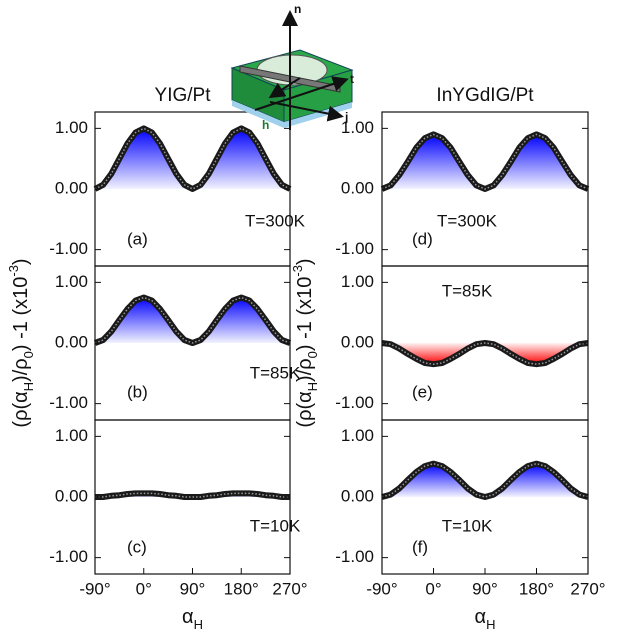 The image size is (622, 636). I want to click on inset-diagram: n t j h, so click(292, 67).